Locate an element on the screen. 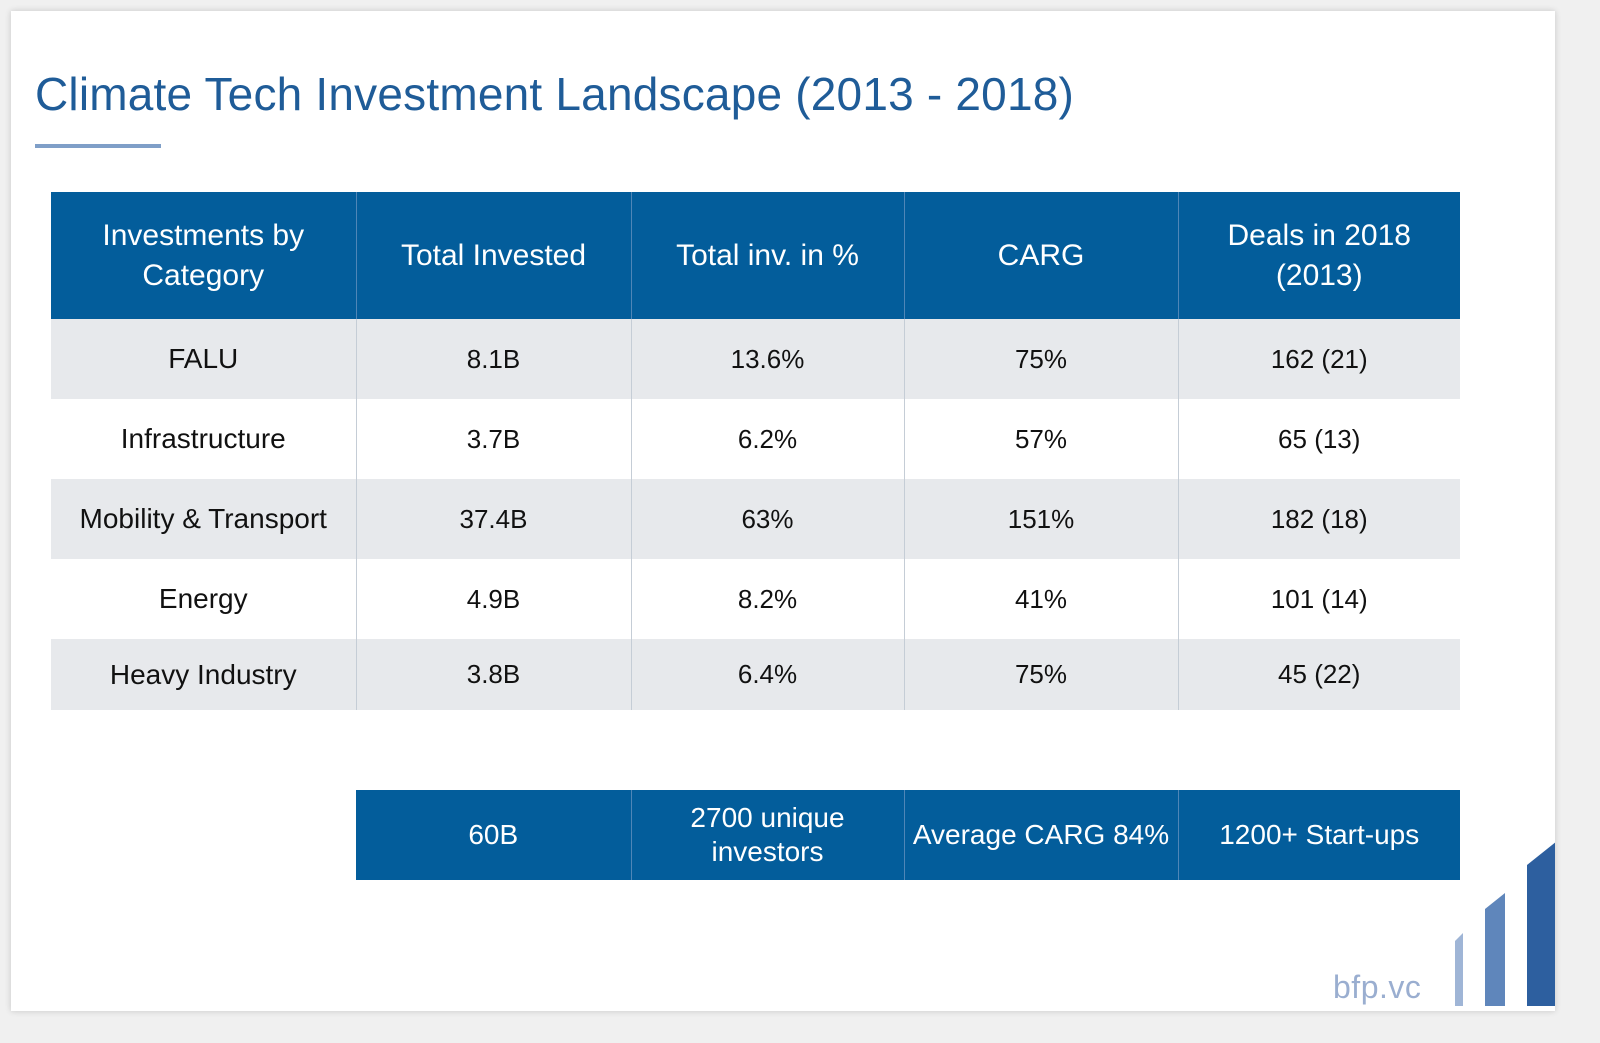 Image resolution: width=1600 pixels, height=1043 pixels. cell-total-invested: 8.1B is located at coordinates (494, 359).